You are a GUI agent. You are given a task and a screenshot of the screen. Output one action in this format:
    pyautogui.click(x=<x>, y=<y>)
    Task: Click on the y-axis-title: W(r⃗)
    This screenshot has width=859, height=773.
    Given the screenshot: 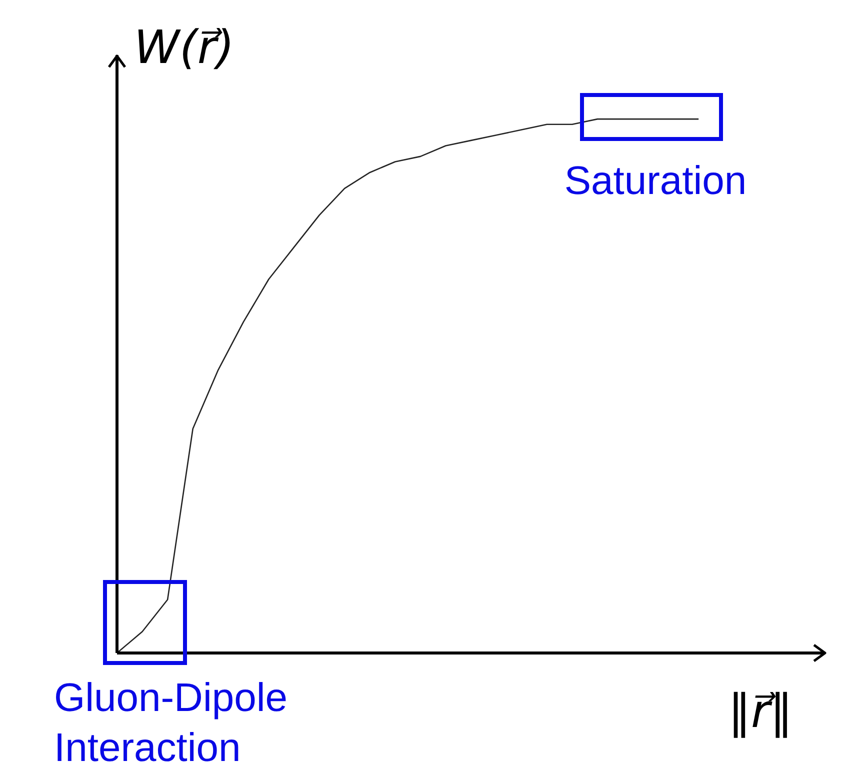 What is the action you would take?
    pyautogui.click(x=184, y=47)
    